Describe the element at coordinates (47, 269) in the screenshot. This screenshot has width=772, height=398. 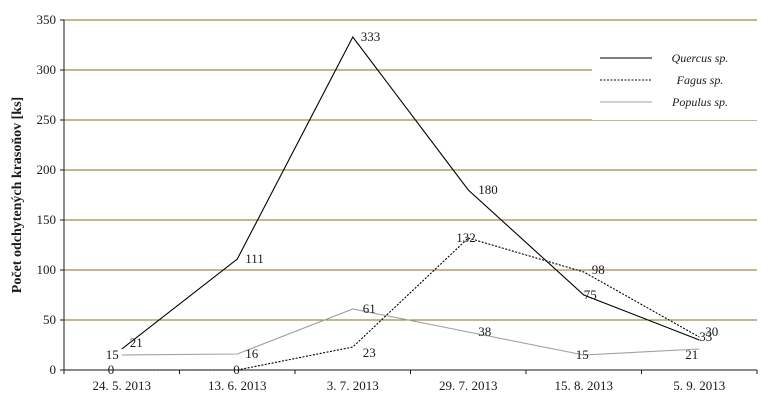
I see `y-tick-label: 100` at that location.